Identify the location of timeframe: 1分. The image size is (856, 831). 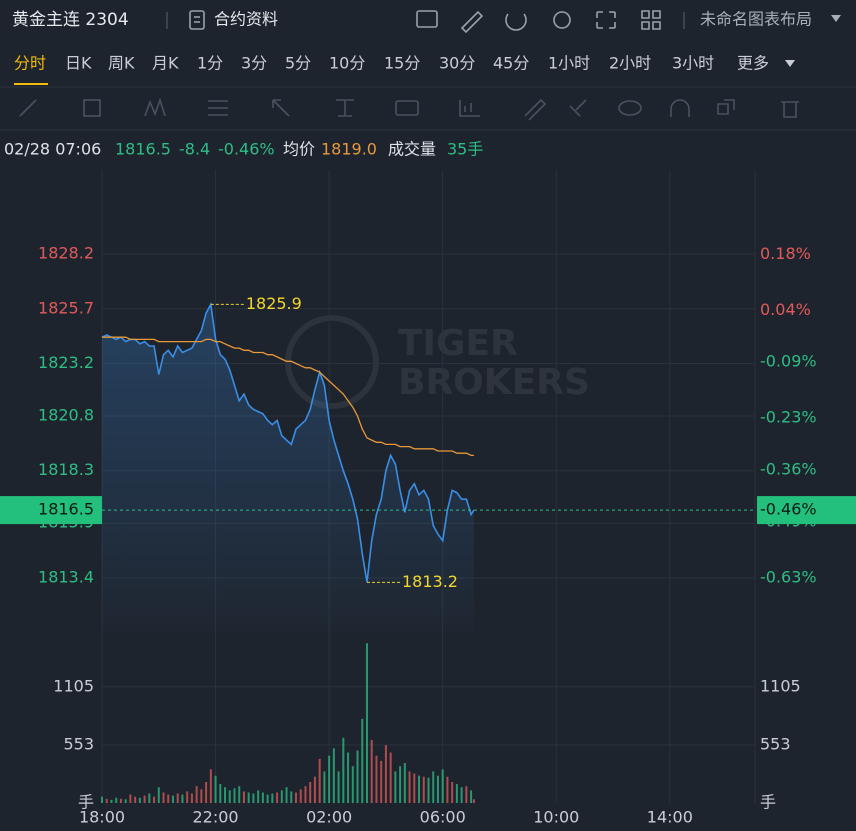
(210, 63).